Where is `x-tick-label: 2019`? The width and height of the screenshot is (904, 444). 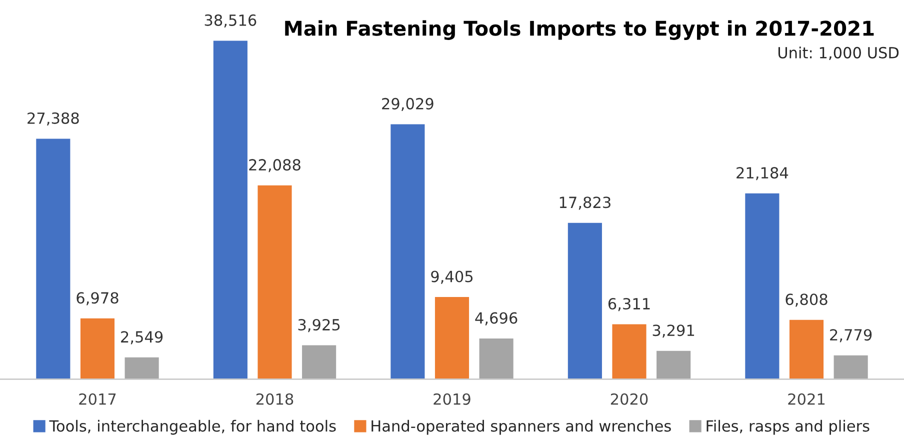
x-tick-label: 2019 is located at coordinates (452, 399).